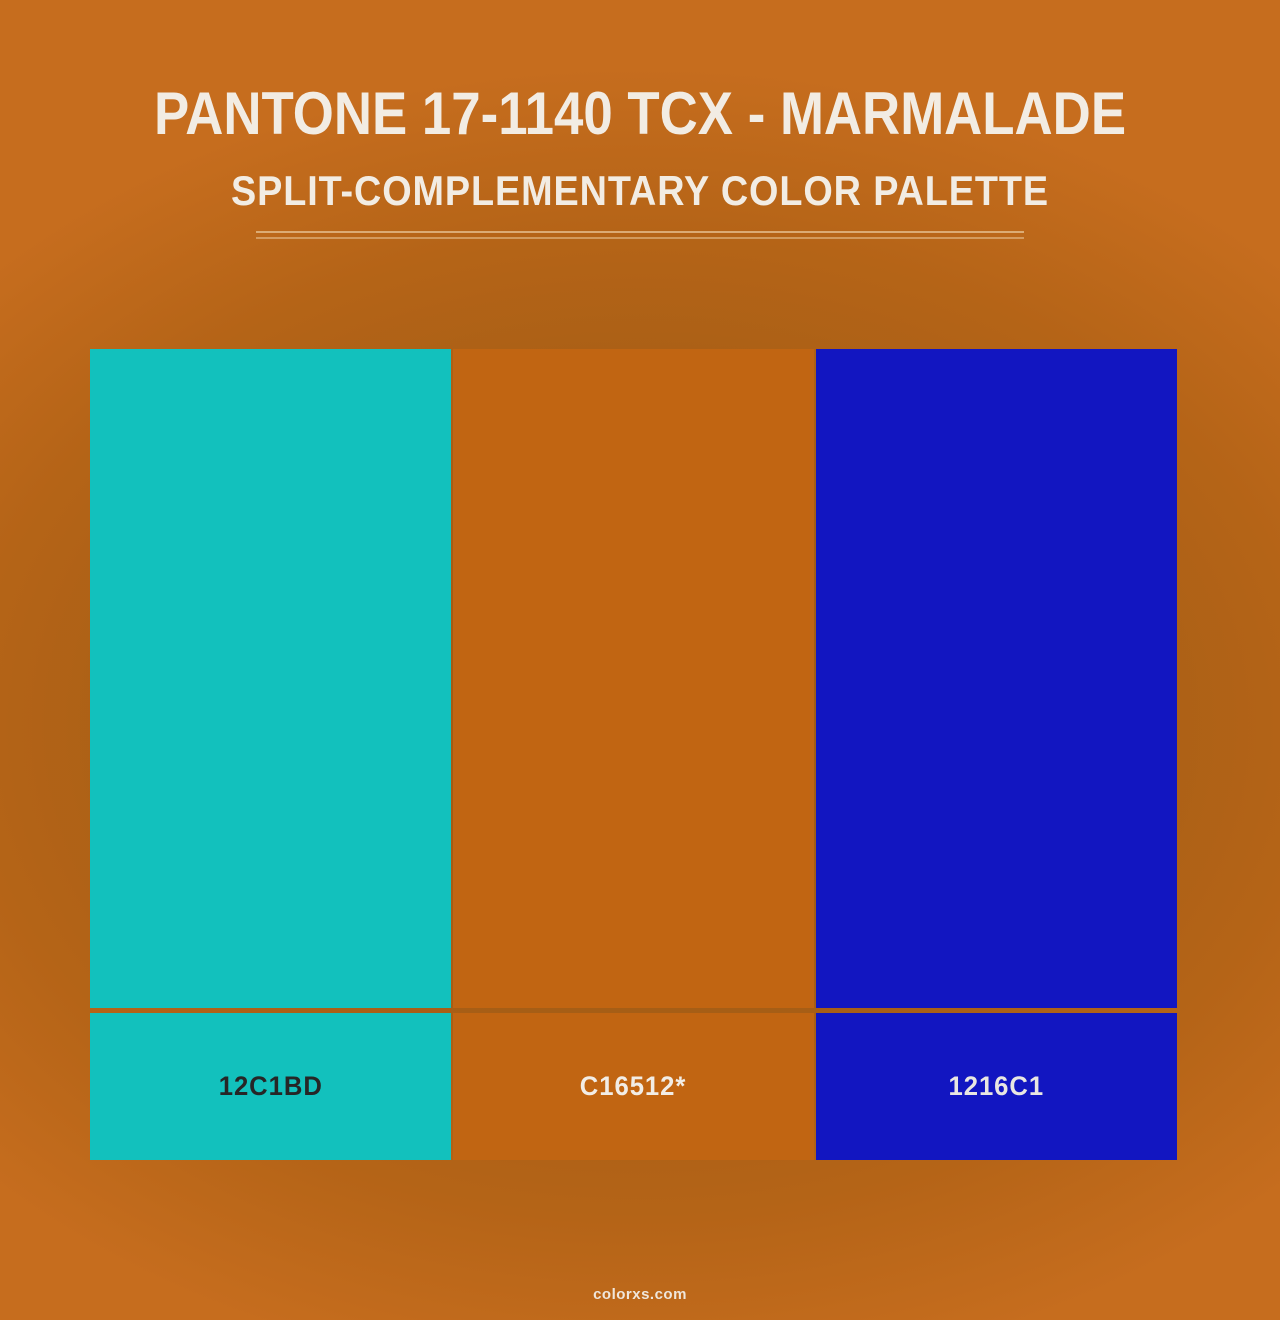 Image resolution: width=1280 pixels, height=1320 pixels. Describe the element at coordinates (270, 678) in the screenshot. I see `swatch-color-block-teal` at that location.